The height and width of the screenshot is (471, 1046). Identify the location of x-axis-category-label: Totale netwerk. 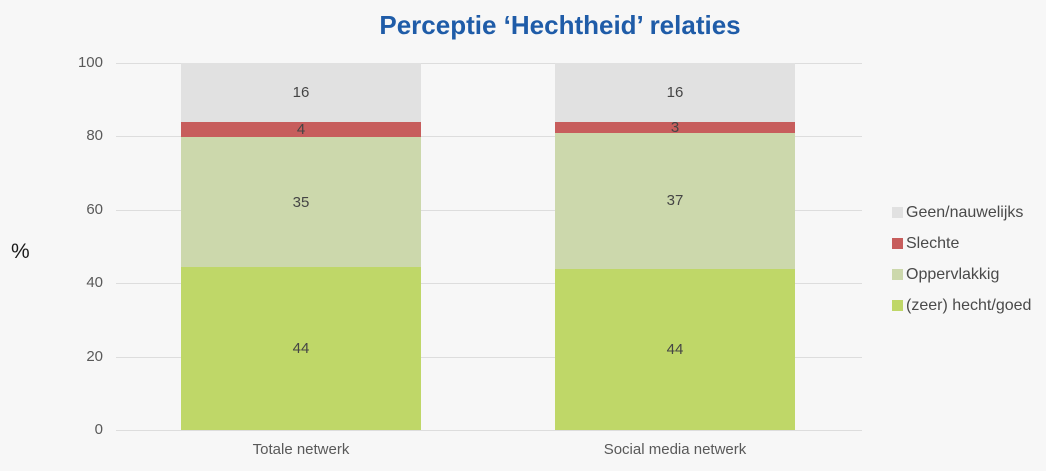
(301, 449).